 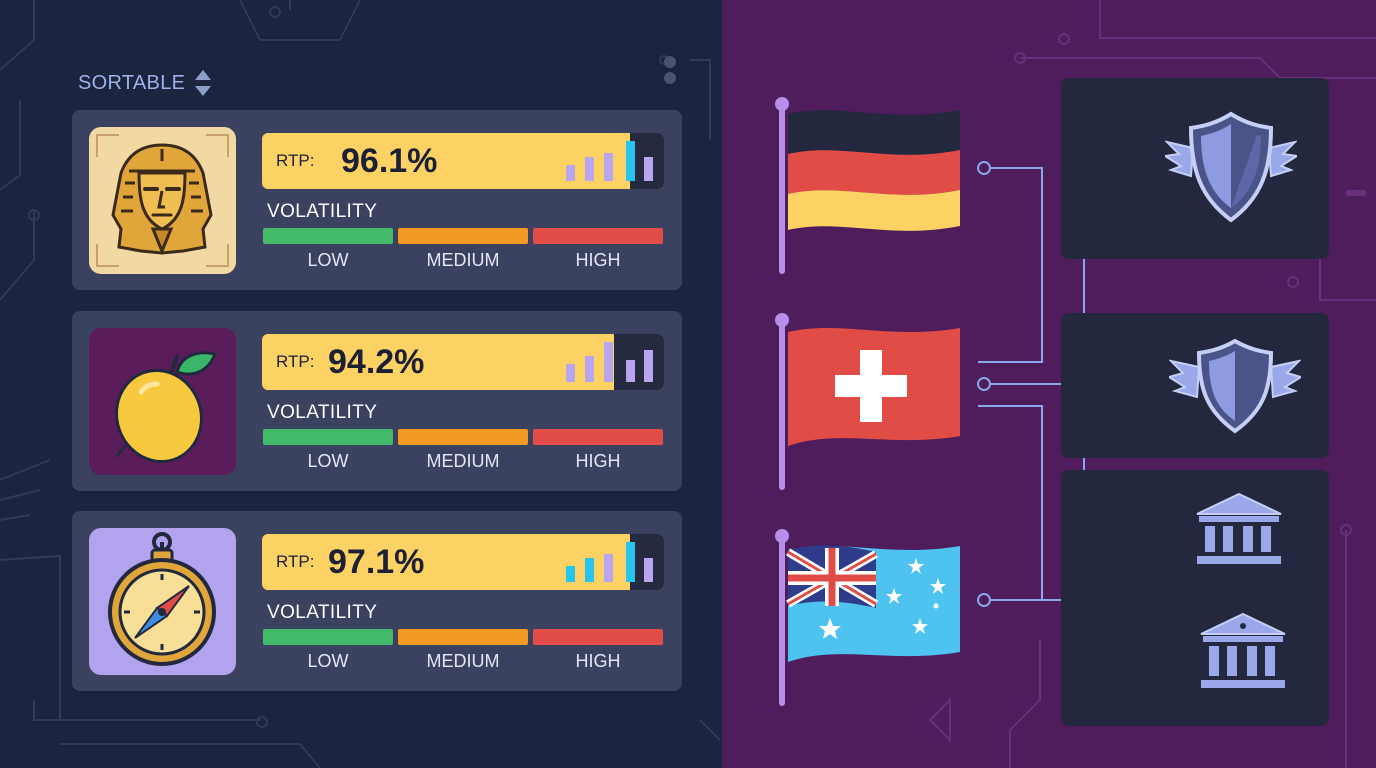 I want to click on germany-flag-icon, so click(x=870, y=186).